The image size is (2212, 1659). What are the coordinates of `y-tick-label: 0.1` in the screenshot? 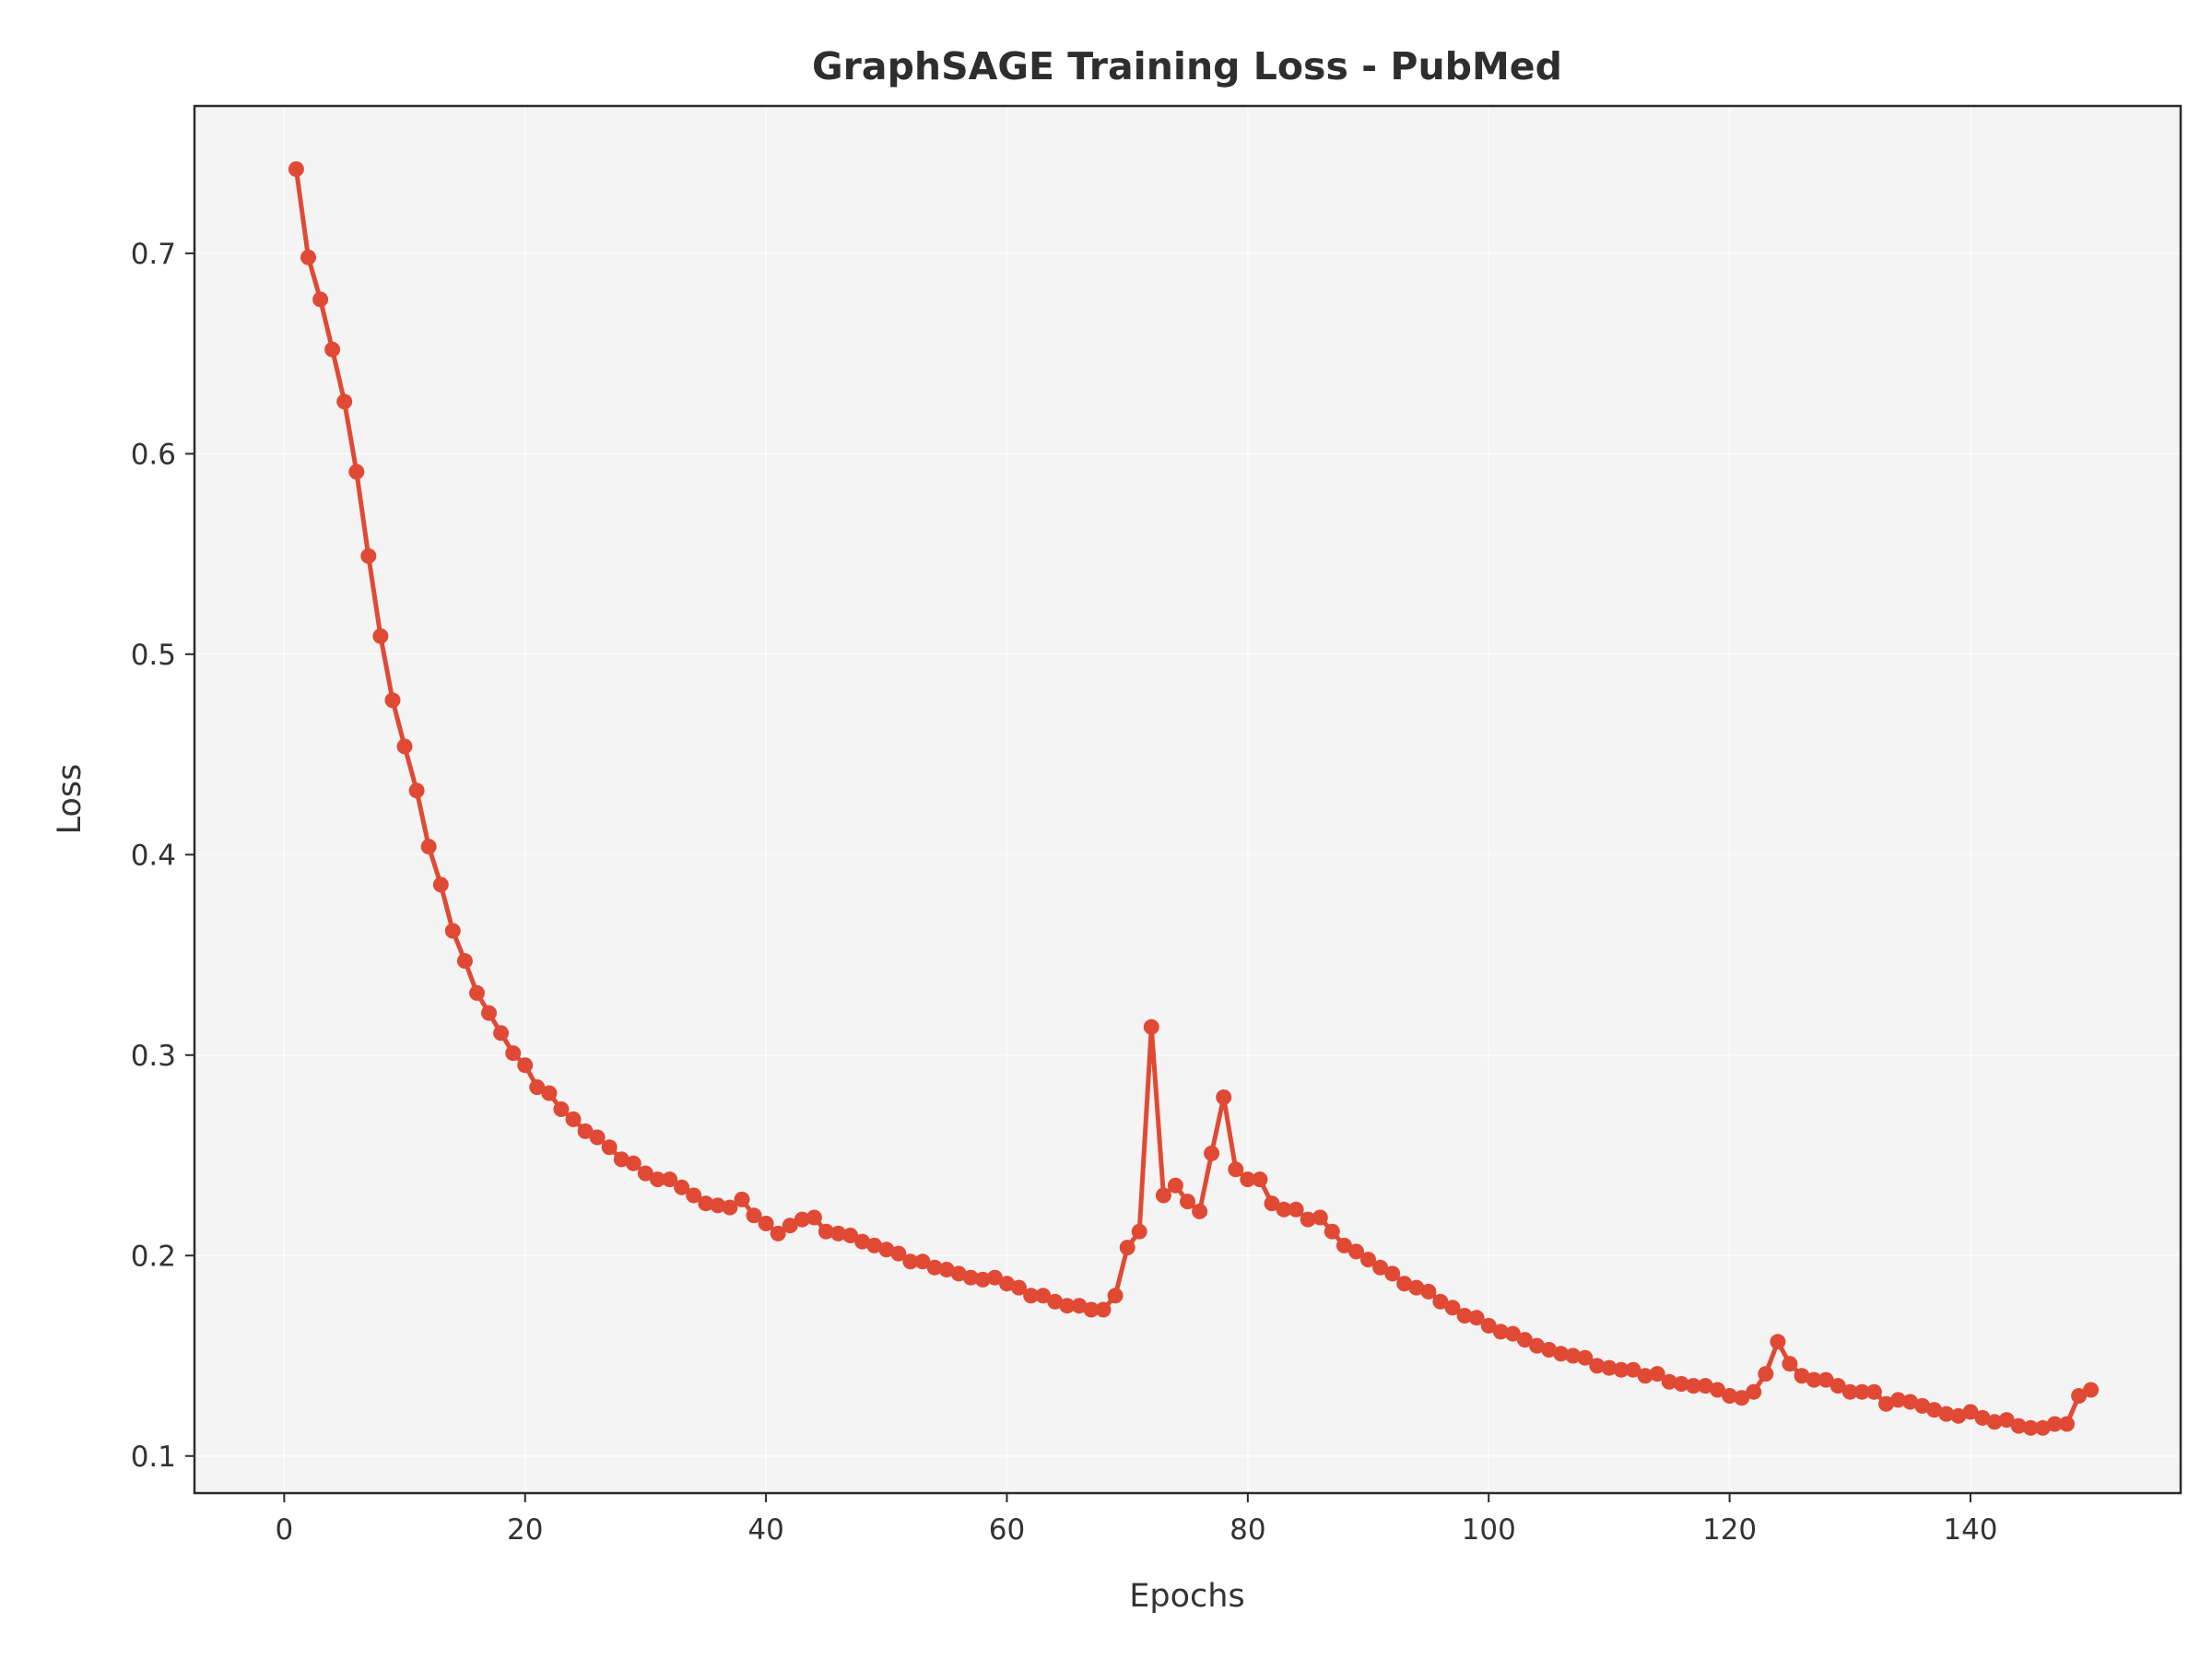 It's located at (153, 1457).